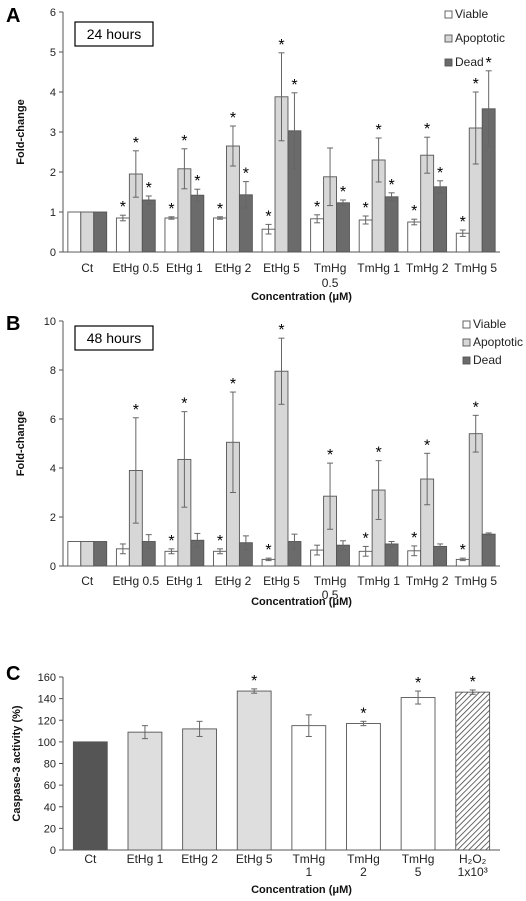 Image resolution: width=526 pixels, height=901 pixels. I want to click on legend-label-dead: Dead, so click(469, 62).